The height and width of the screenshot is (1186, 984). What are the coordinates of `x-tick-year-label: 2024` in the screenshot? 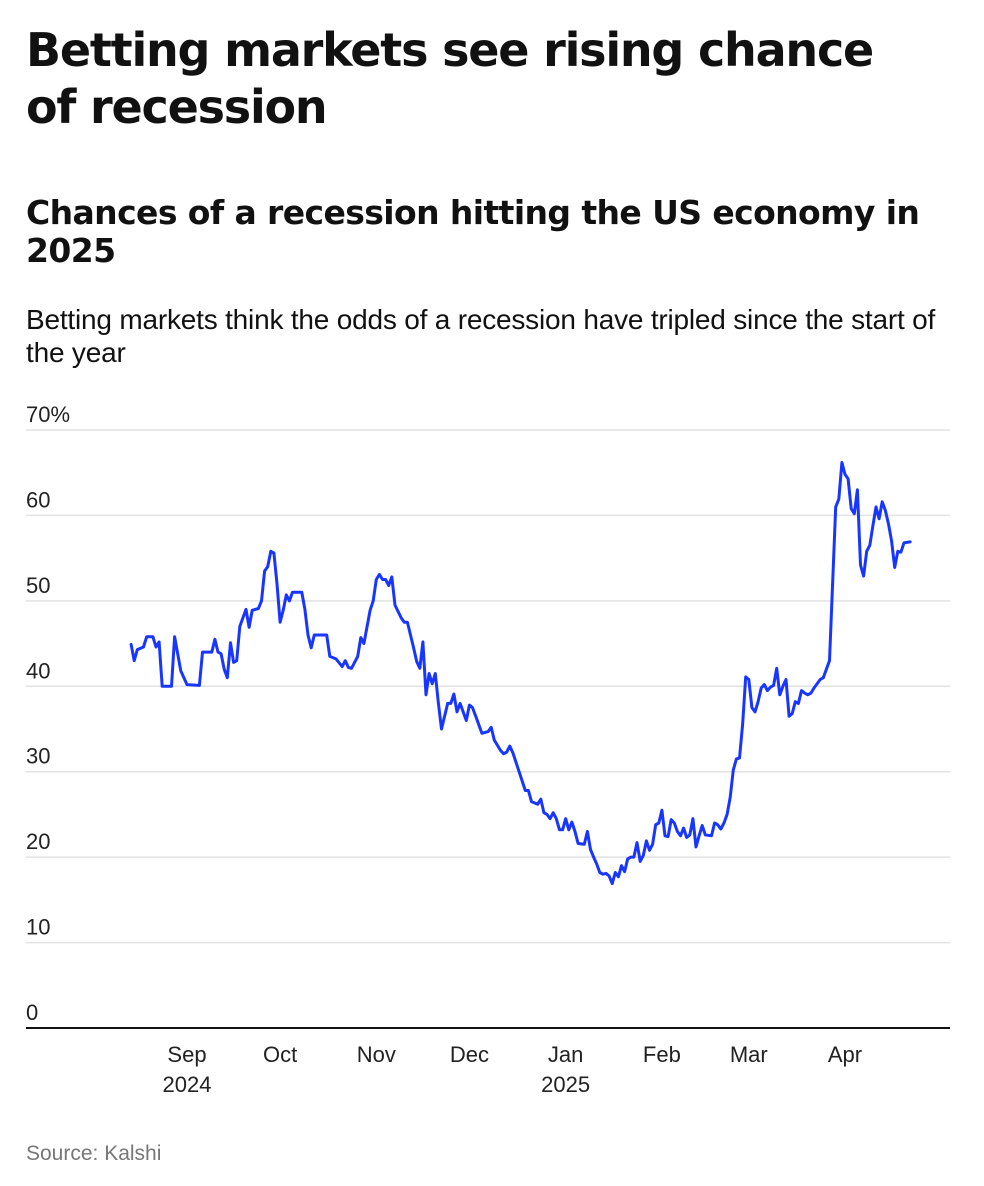 It's located at (187, 1084).